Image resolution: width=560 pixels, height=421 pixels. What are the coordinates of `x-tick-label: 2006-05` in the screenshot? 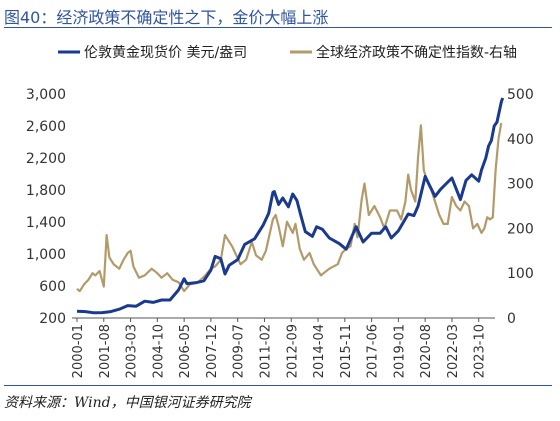 It's located at (185, 351).